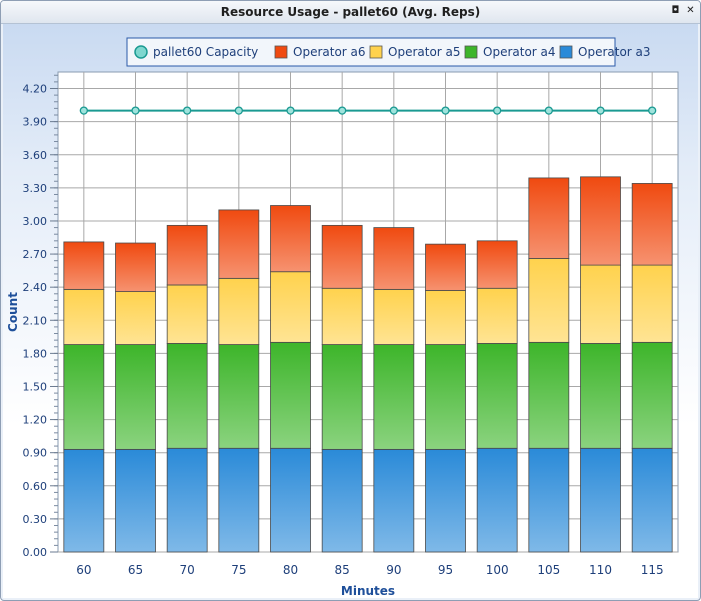  I want to click on y-tick-label: 2.70, so click(35, 254).